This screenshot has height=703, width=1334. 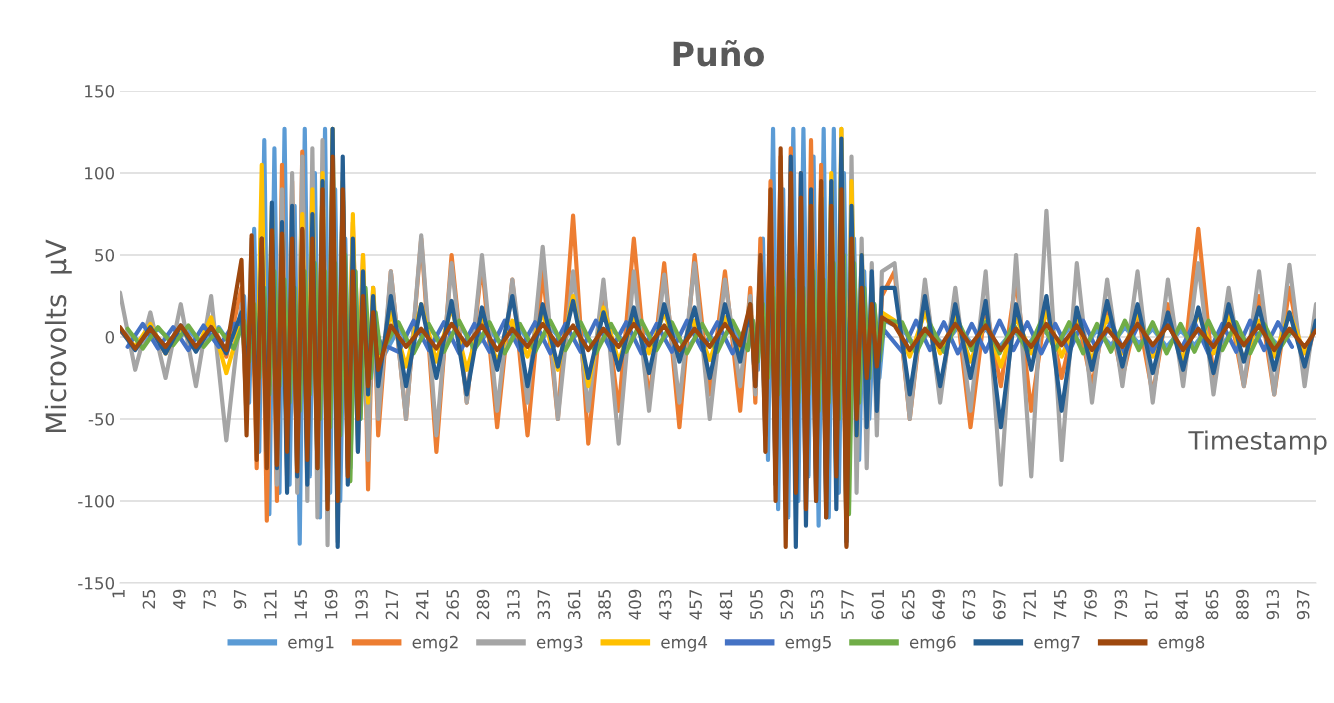 What do you see at coordinates (559, 643) in the screenshot?
I see `legend-label: emg3` at bounding box center [559, 643].